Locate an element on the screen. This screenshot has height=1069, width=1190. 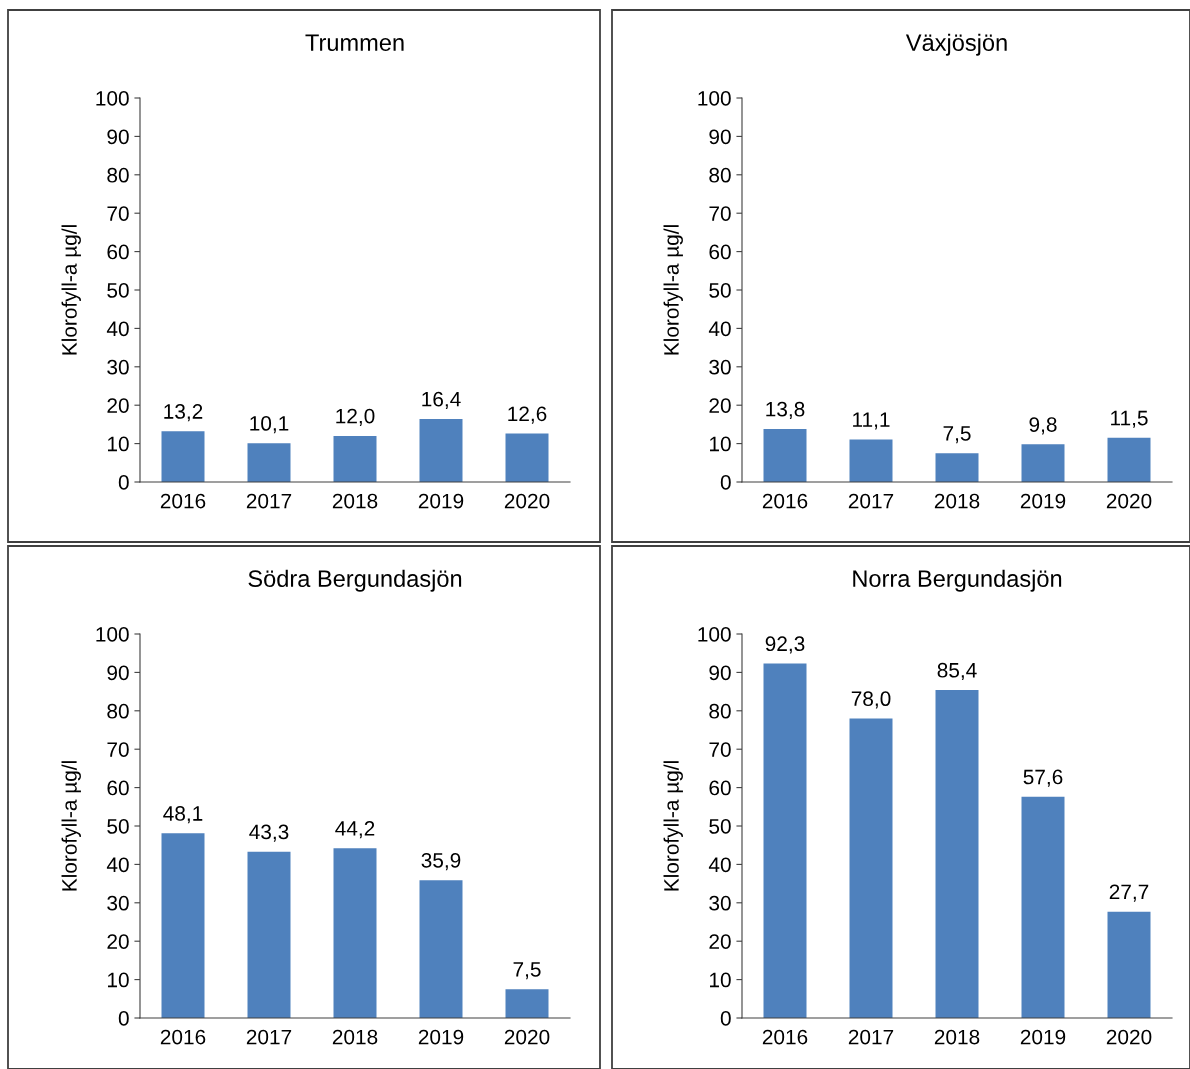
data-label: 11,1 is located at coordinates (871, 421).